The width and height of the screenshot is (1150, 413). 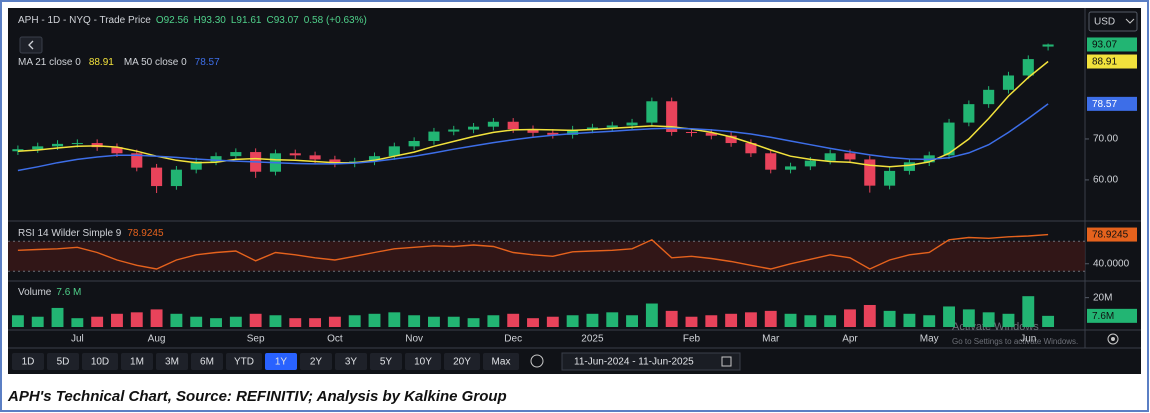 I want to click on range-button-label: 2Y, so click(x=316, y=362).